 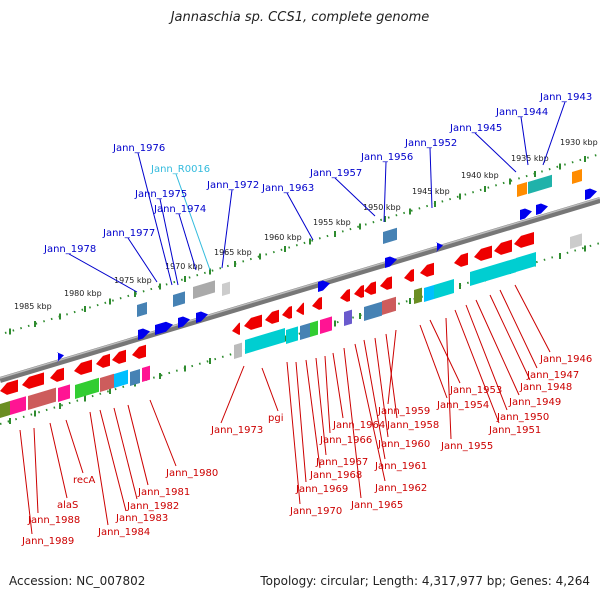 I want to click on gene-label: Jann_1946, so click(x=565, y=359).